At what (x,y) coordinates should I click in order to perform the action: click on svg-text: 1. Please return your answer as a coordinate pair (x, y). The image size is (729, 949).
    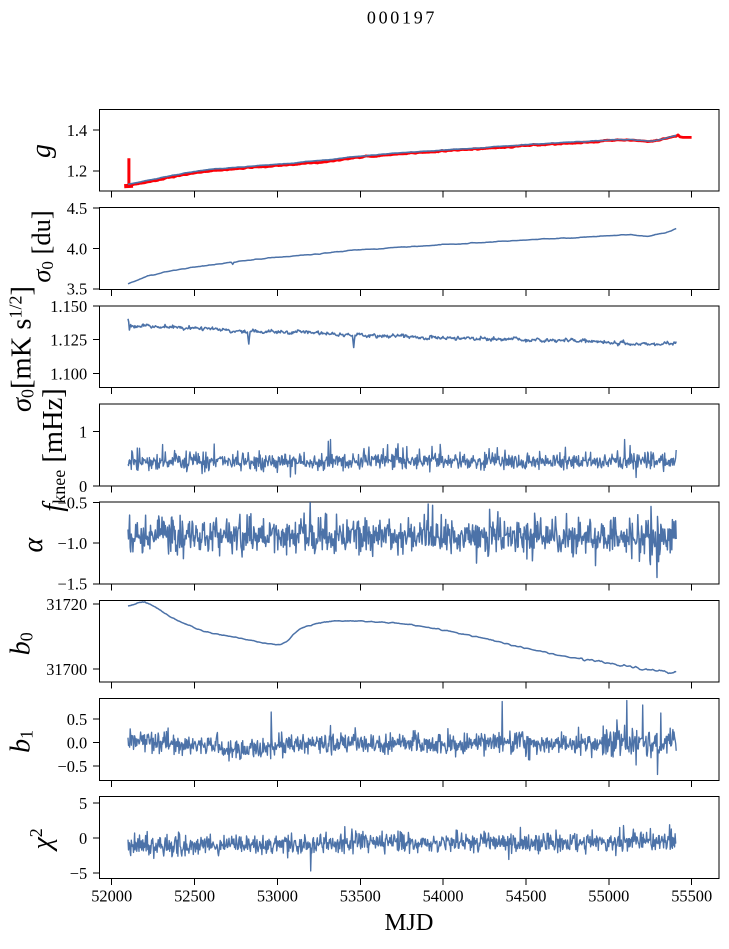
    Looking at the image, I should click on (83, 431).